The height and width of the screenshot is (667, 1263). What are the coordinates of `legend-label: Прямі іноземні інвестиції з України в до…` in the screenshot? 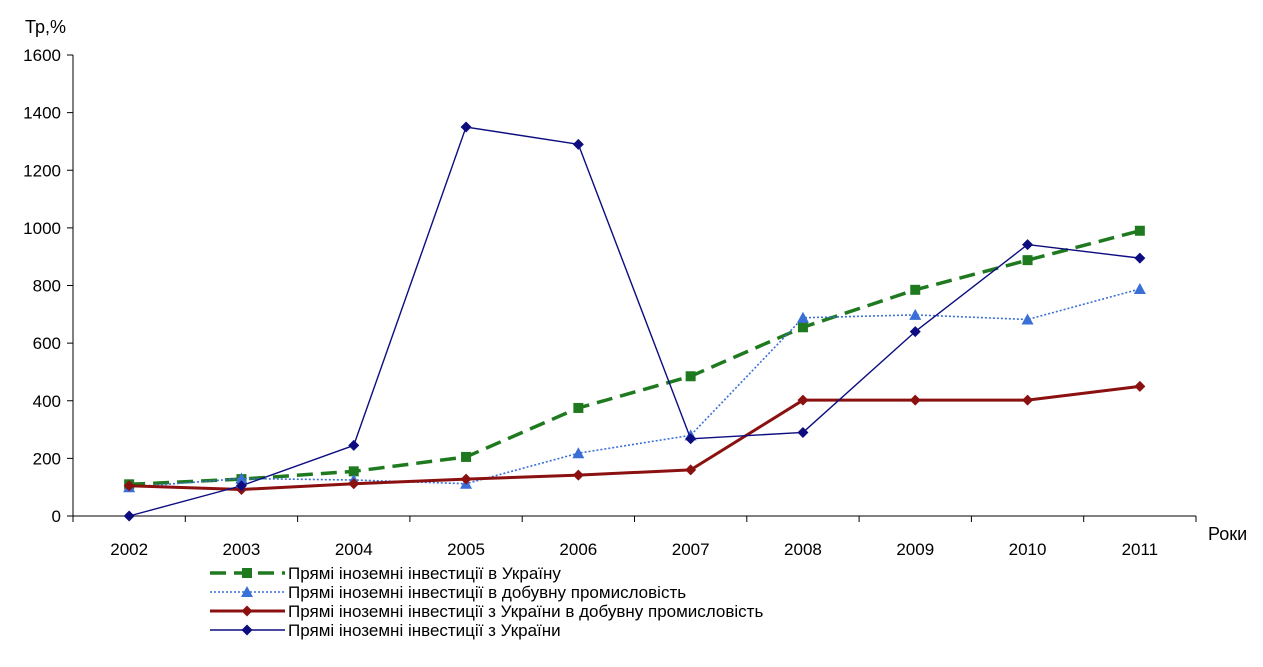 It's located at (525, 611).